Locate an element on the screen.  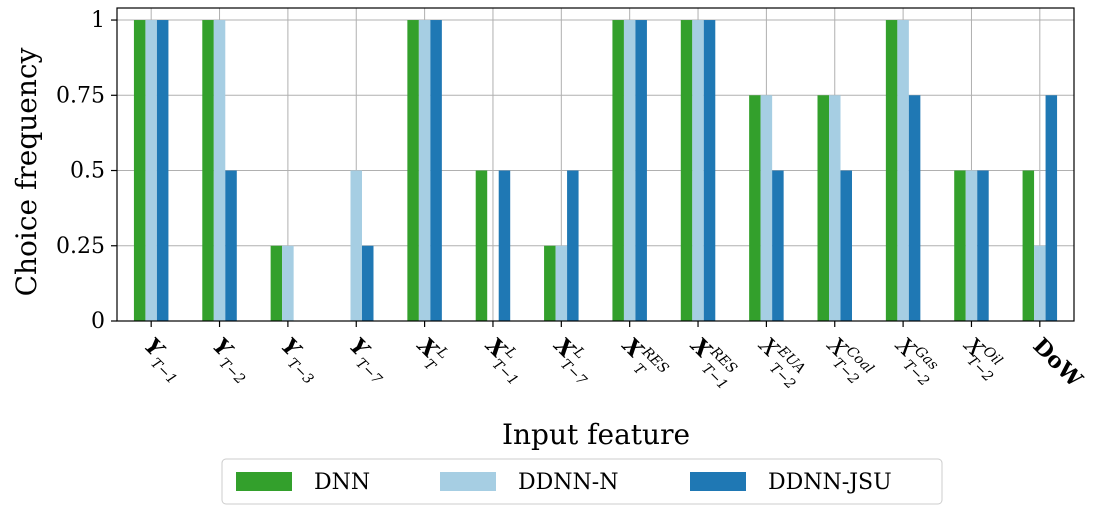
svg-text: XLT−1 is located at coordinates (504, 359).